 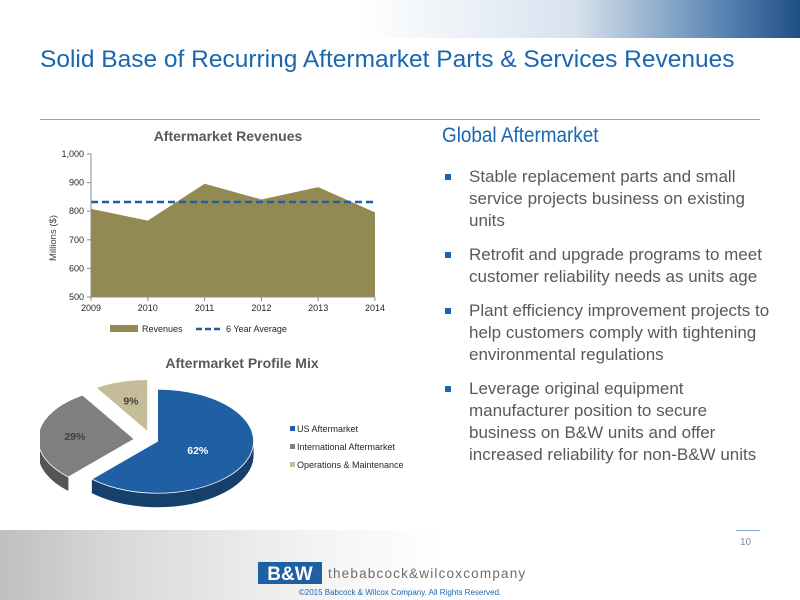 I want to click on legend-label-average: 6 Year Average, so click(x=256, y=329).